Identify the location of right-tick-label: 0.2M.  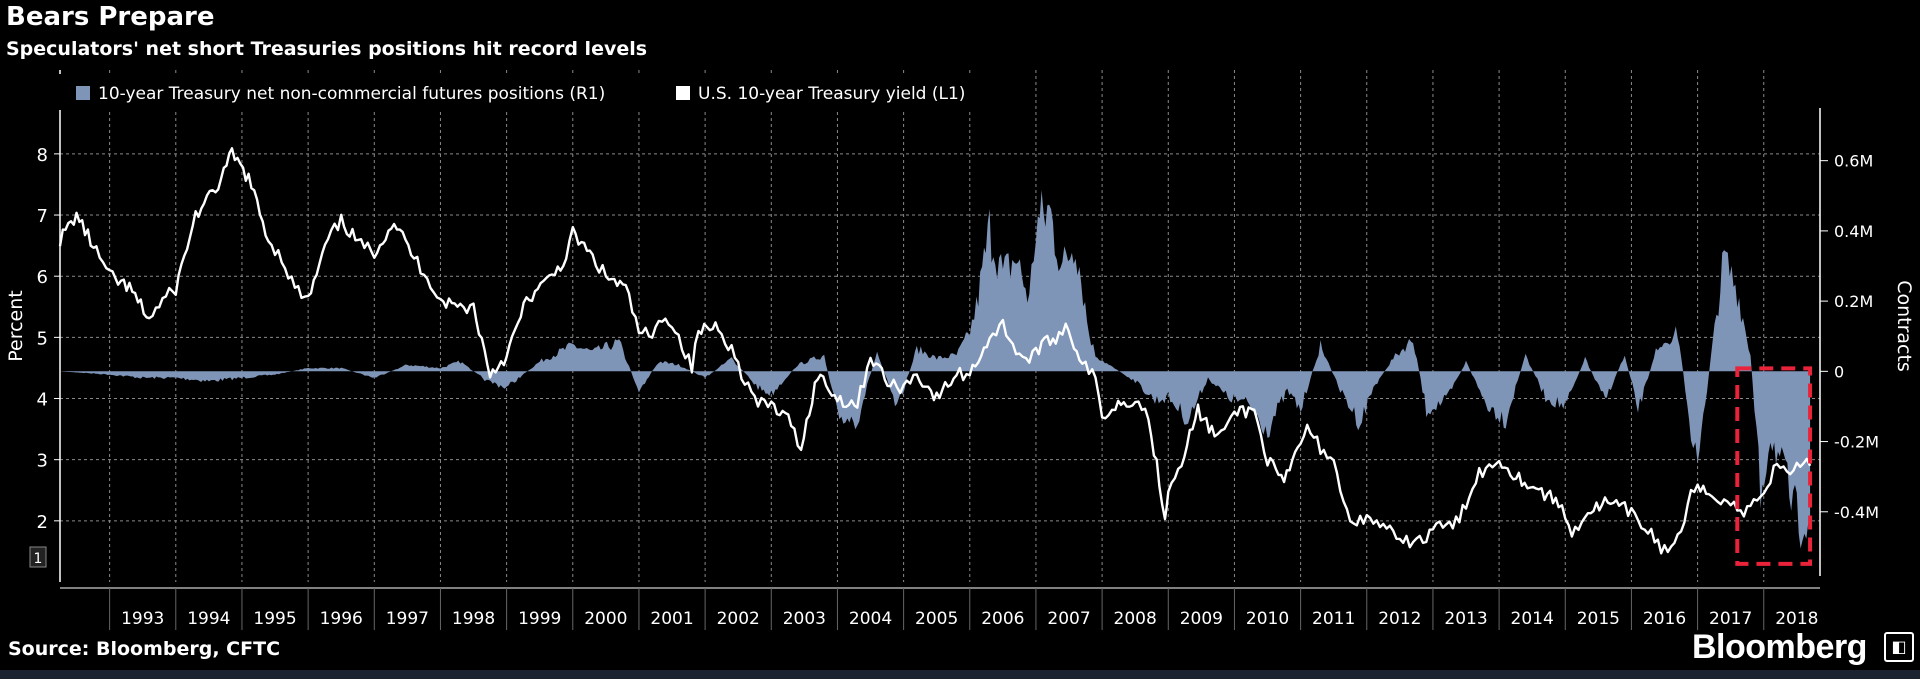
(1853, 301).